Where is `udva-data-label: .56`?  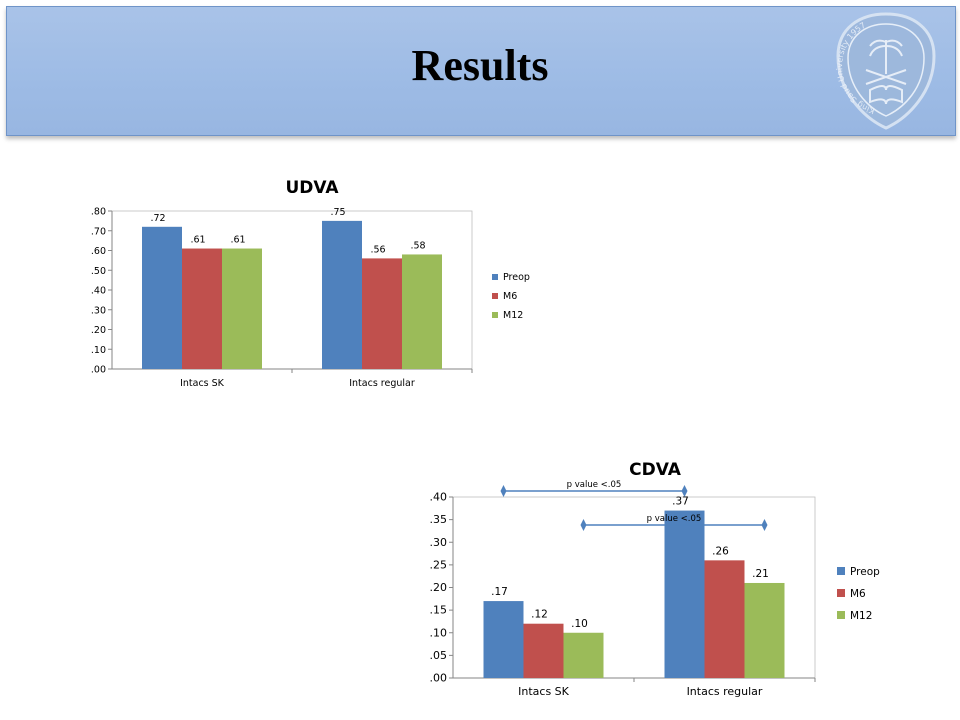
udva-data-label: .56 is located at coordinates (377, 249).